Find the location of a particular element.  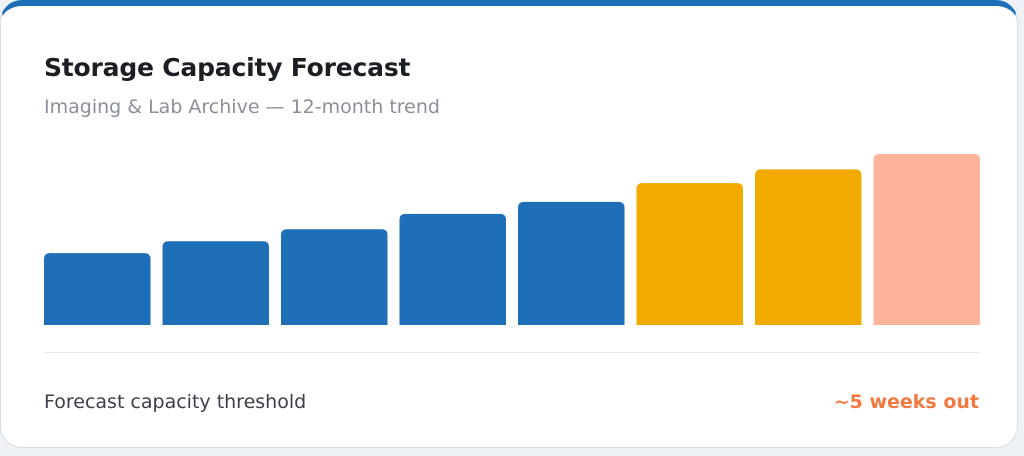

threshold-value: ~5 weeks out is located at coordinates (906, 402).